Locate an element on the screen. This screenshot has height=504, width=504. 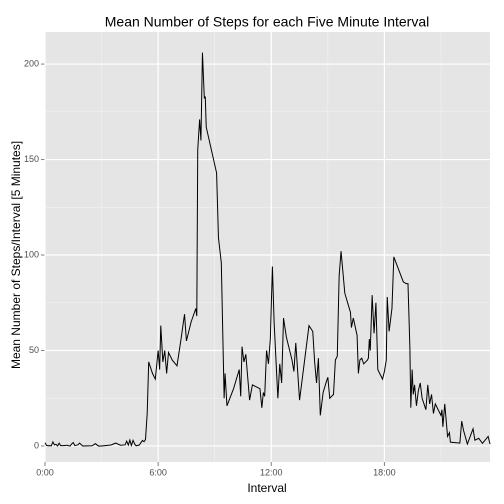
x-tick-label: 0:00 is located at coordinates (45, 472).